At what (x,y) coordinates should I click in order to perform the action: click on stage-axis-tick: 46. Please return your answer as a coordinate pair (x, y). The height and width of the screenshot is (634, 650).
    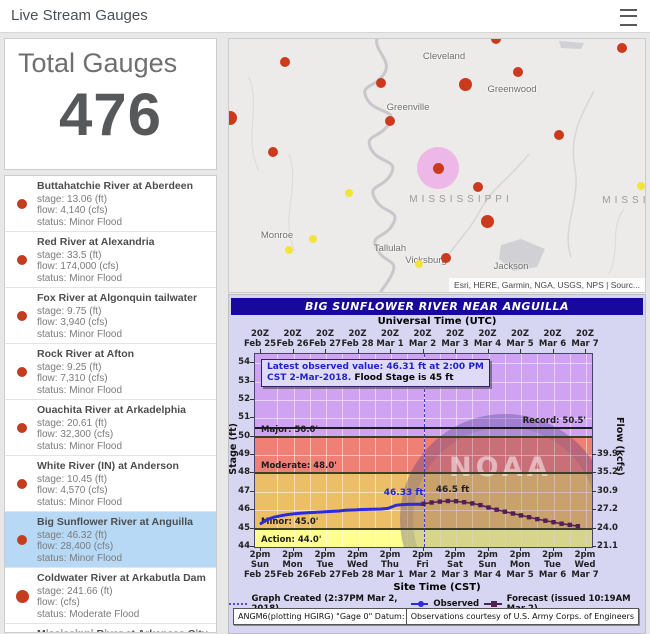
    Looking at the image, I should click on (244, 509).